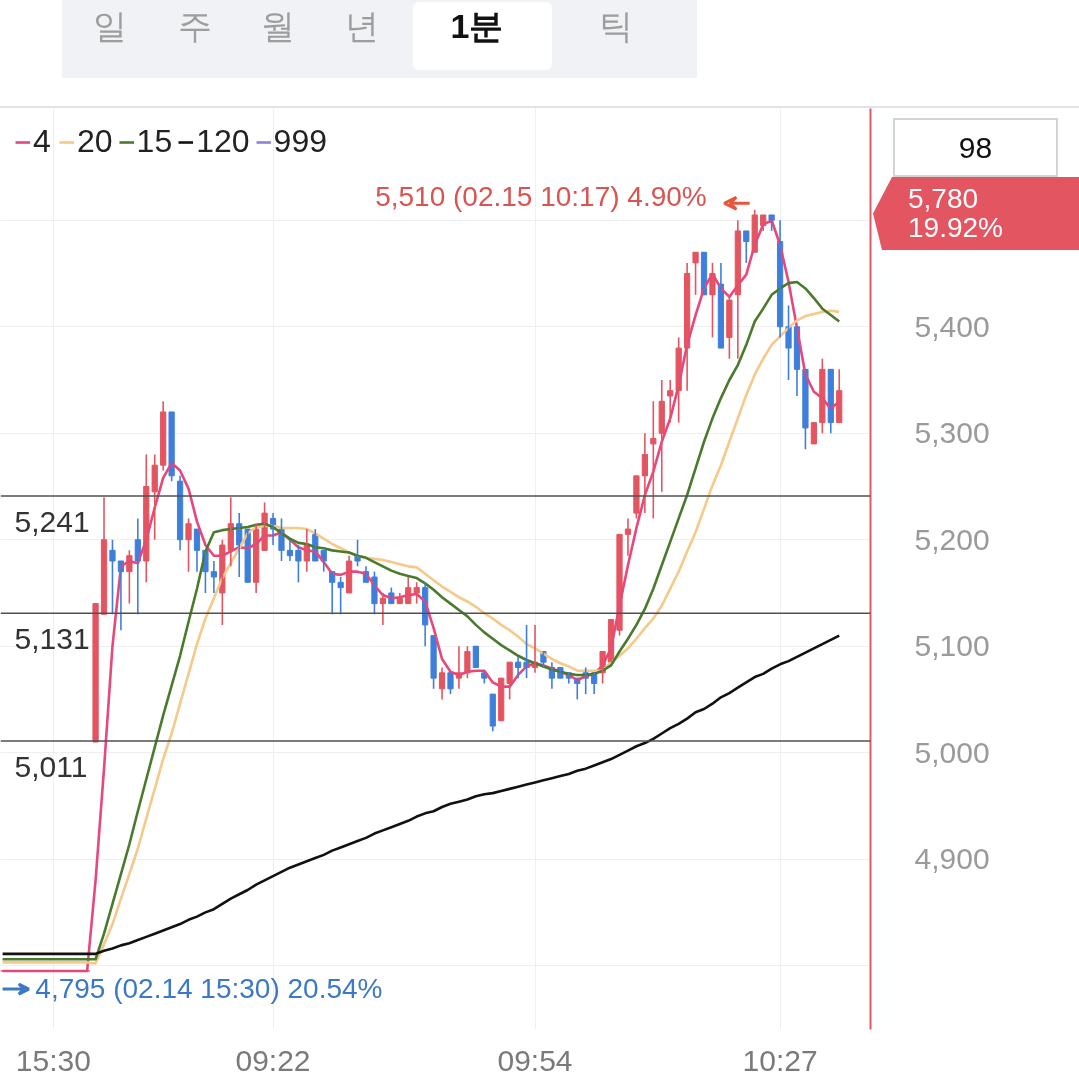 Image resolution: width=1079 pixels, height=1079 pixels. Describe the element at coordinates (195, 26) in the screenshot. I see `text: 주` at that location.